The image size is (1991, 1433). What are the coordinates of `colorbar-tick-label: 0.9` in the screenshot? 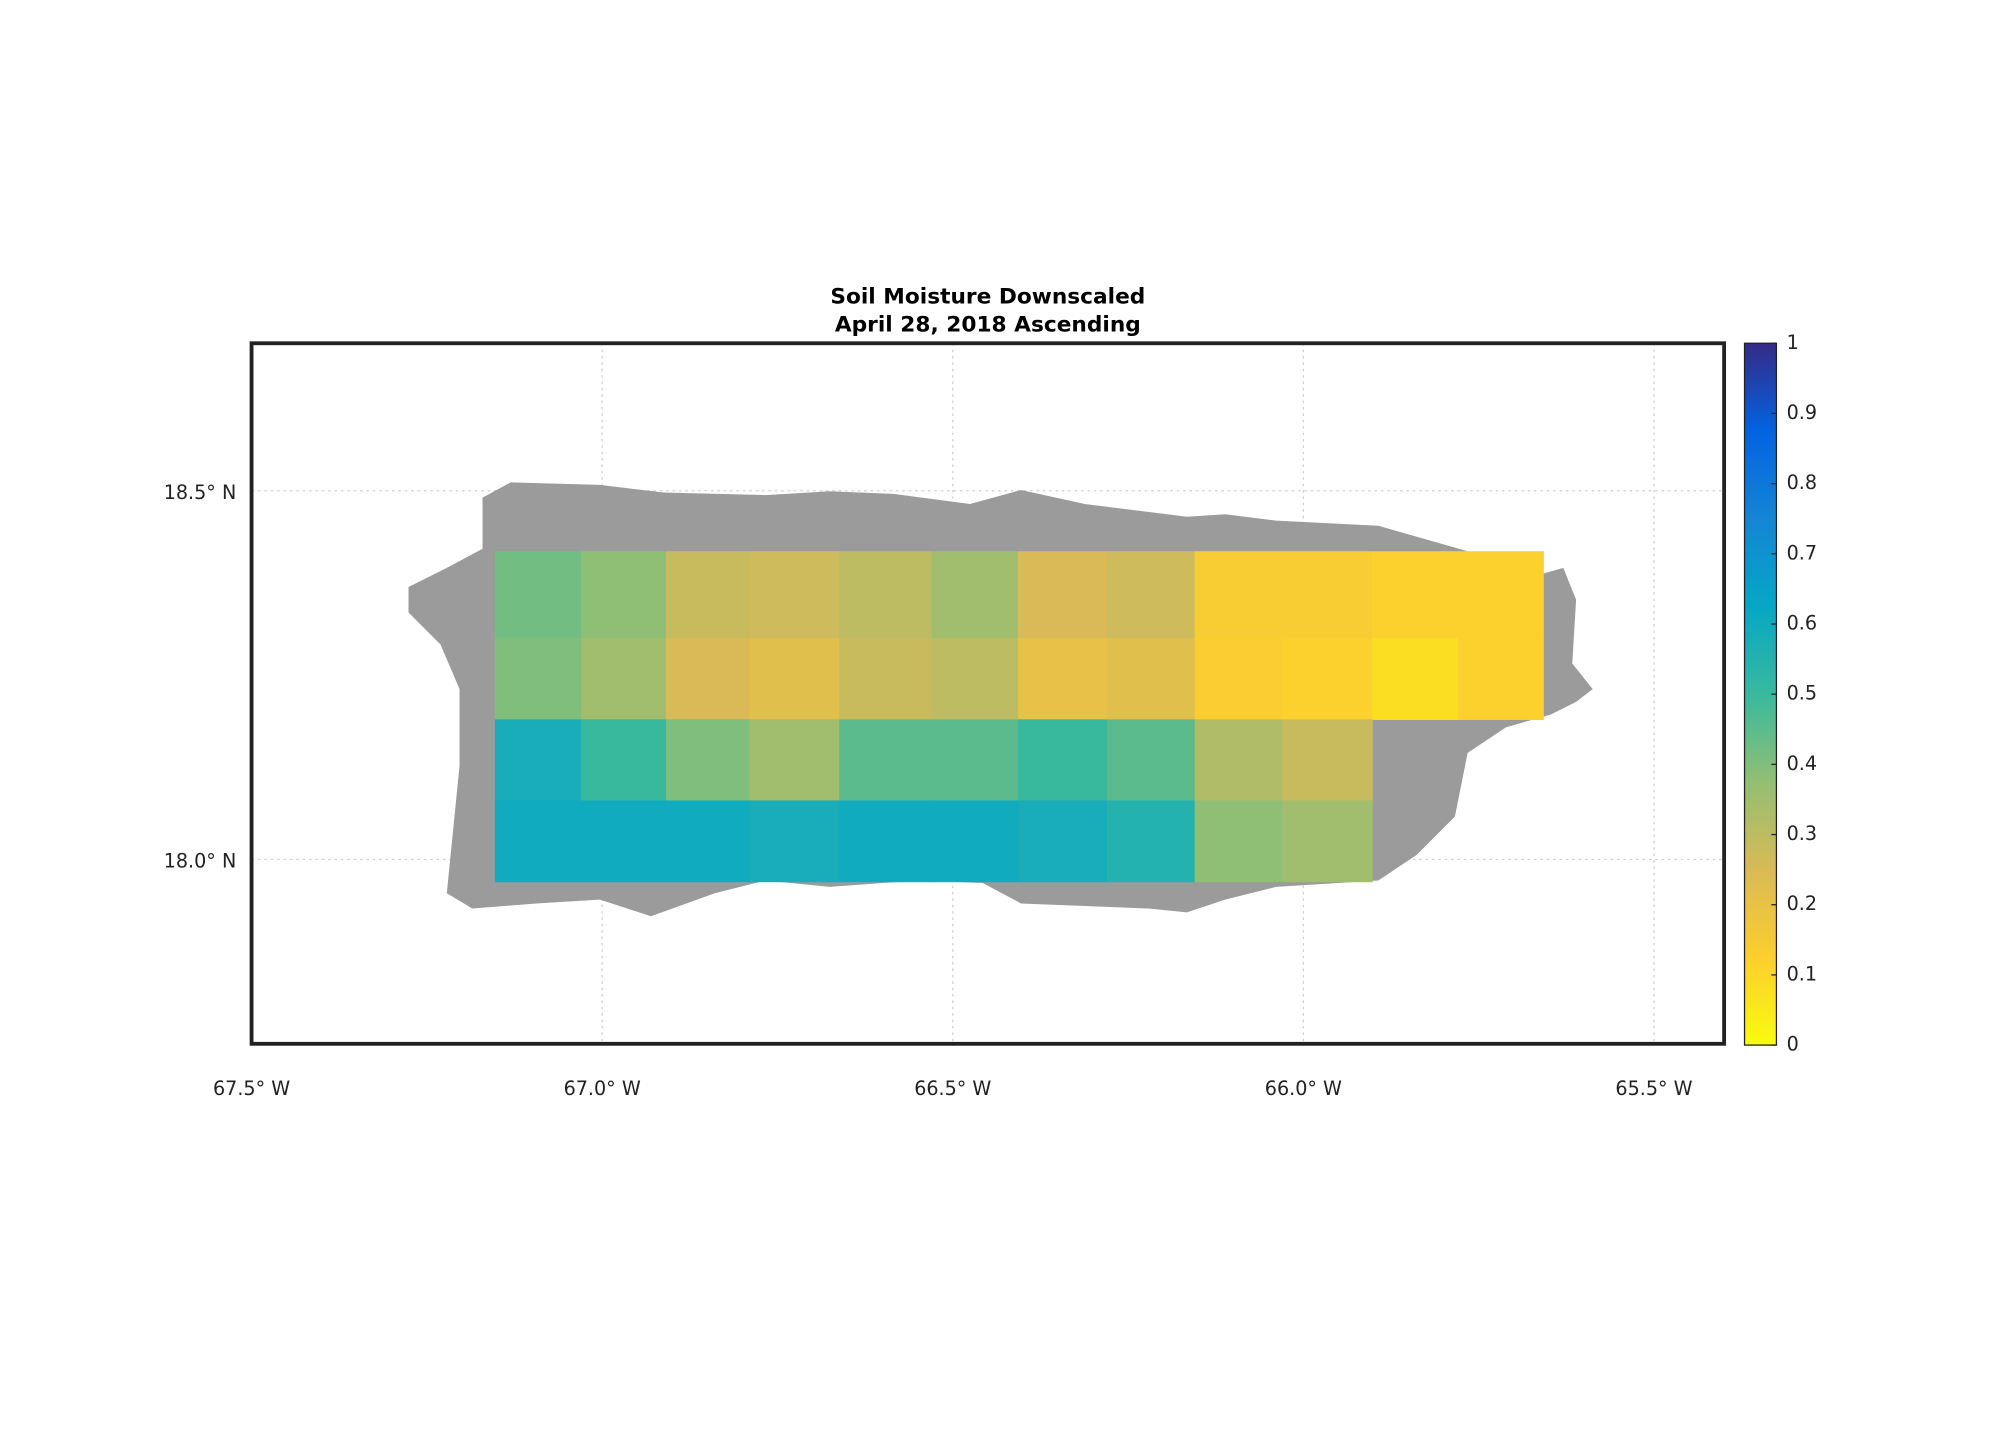 It's located at (1802, 412).